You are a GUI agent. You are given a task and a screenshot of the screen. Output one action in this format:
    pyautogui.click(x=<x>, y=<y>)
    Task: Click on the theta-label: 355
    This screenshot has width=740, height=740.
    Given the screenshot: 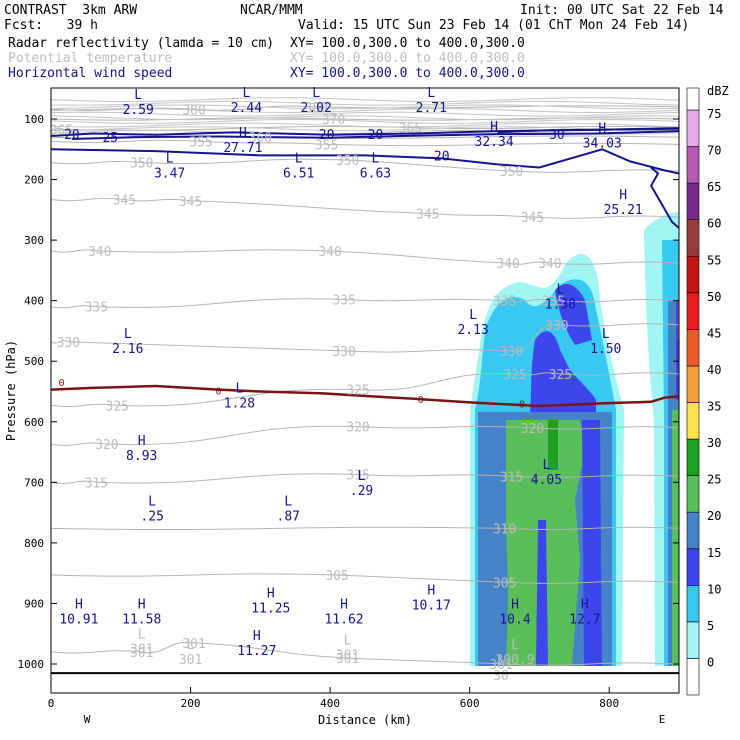 What is the action you would take?
    pyautogui.click(x=326, y=145)
    